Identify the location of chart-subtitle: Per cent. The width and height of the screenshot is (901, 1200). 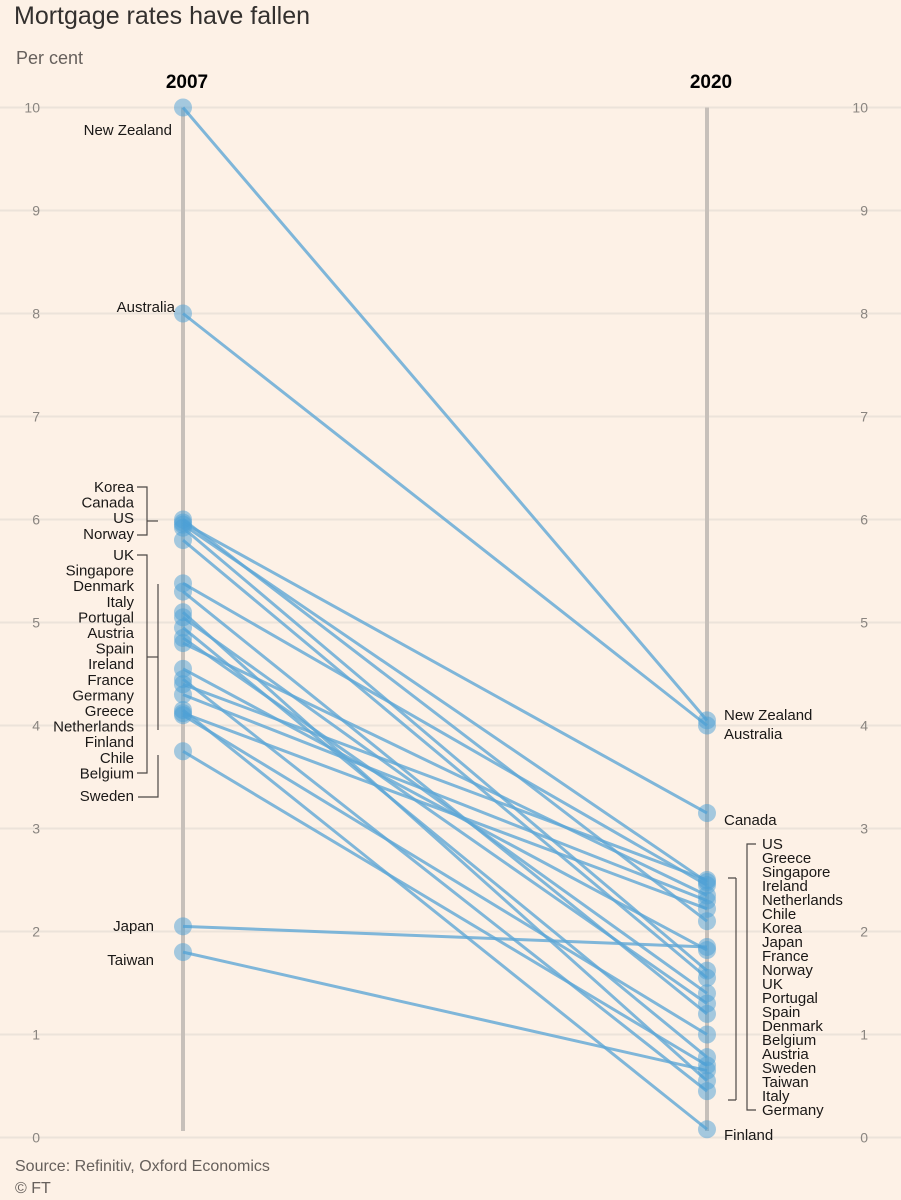
(50, 58).